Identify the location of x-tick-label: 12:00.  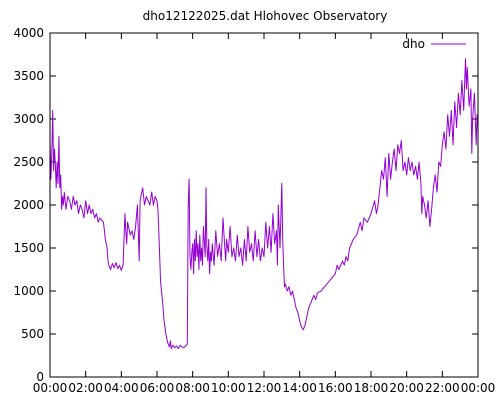
(264, 388).